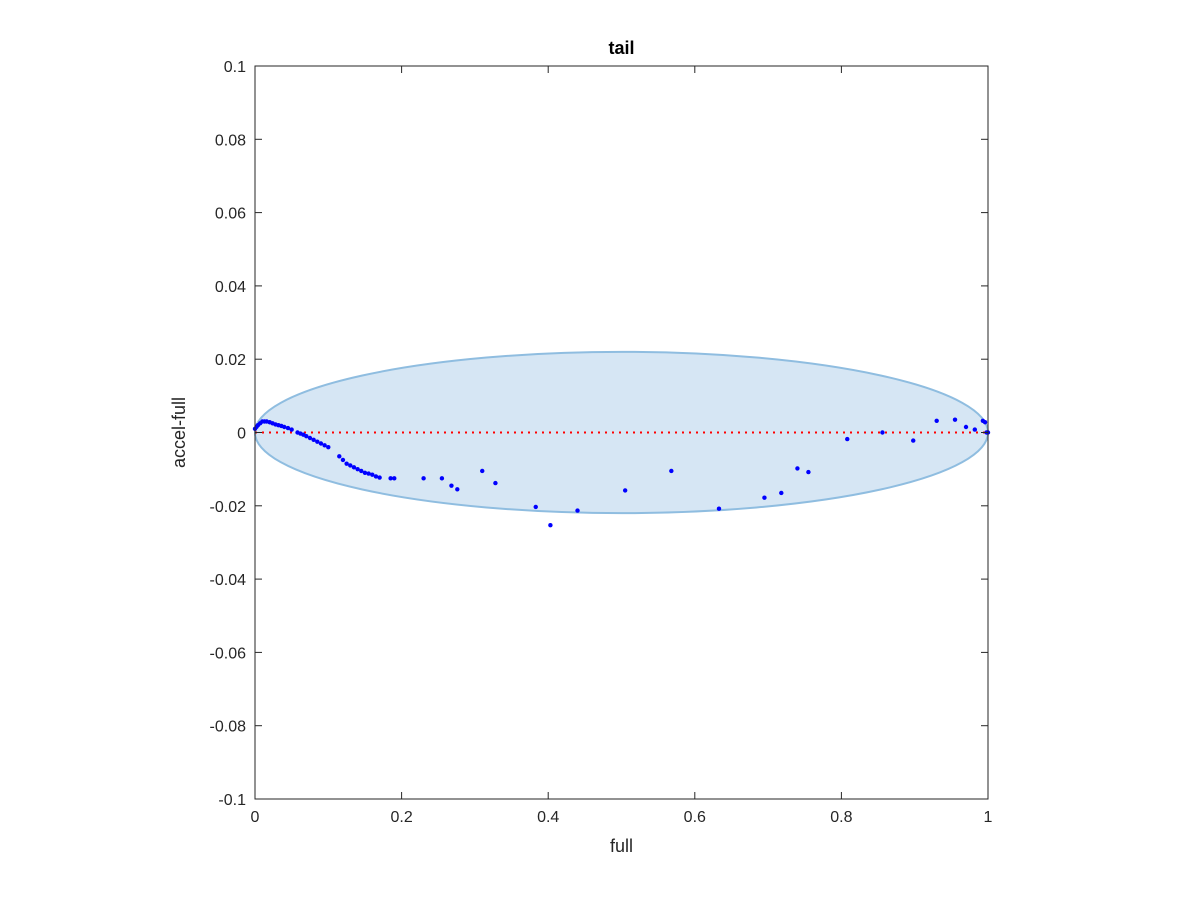  What do you see at coordinates (230, 214) in the screenshot?
I see `y-tick-label: 0.06` at bounding box center [230, 214].